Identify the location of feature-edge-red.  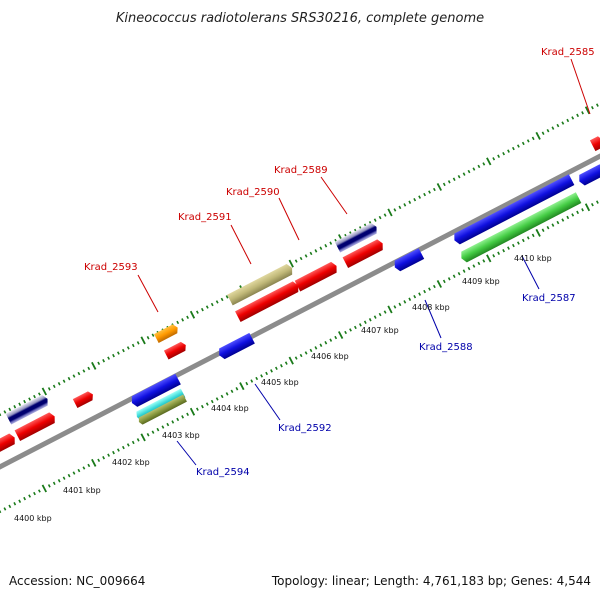
(7, 443).